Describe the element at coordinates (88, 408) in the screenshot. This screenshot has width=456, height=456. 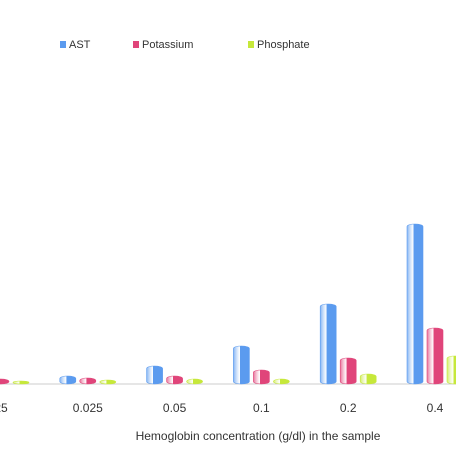
I see `x-tick-label: 0.025` at that location.